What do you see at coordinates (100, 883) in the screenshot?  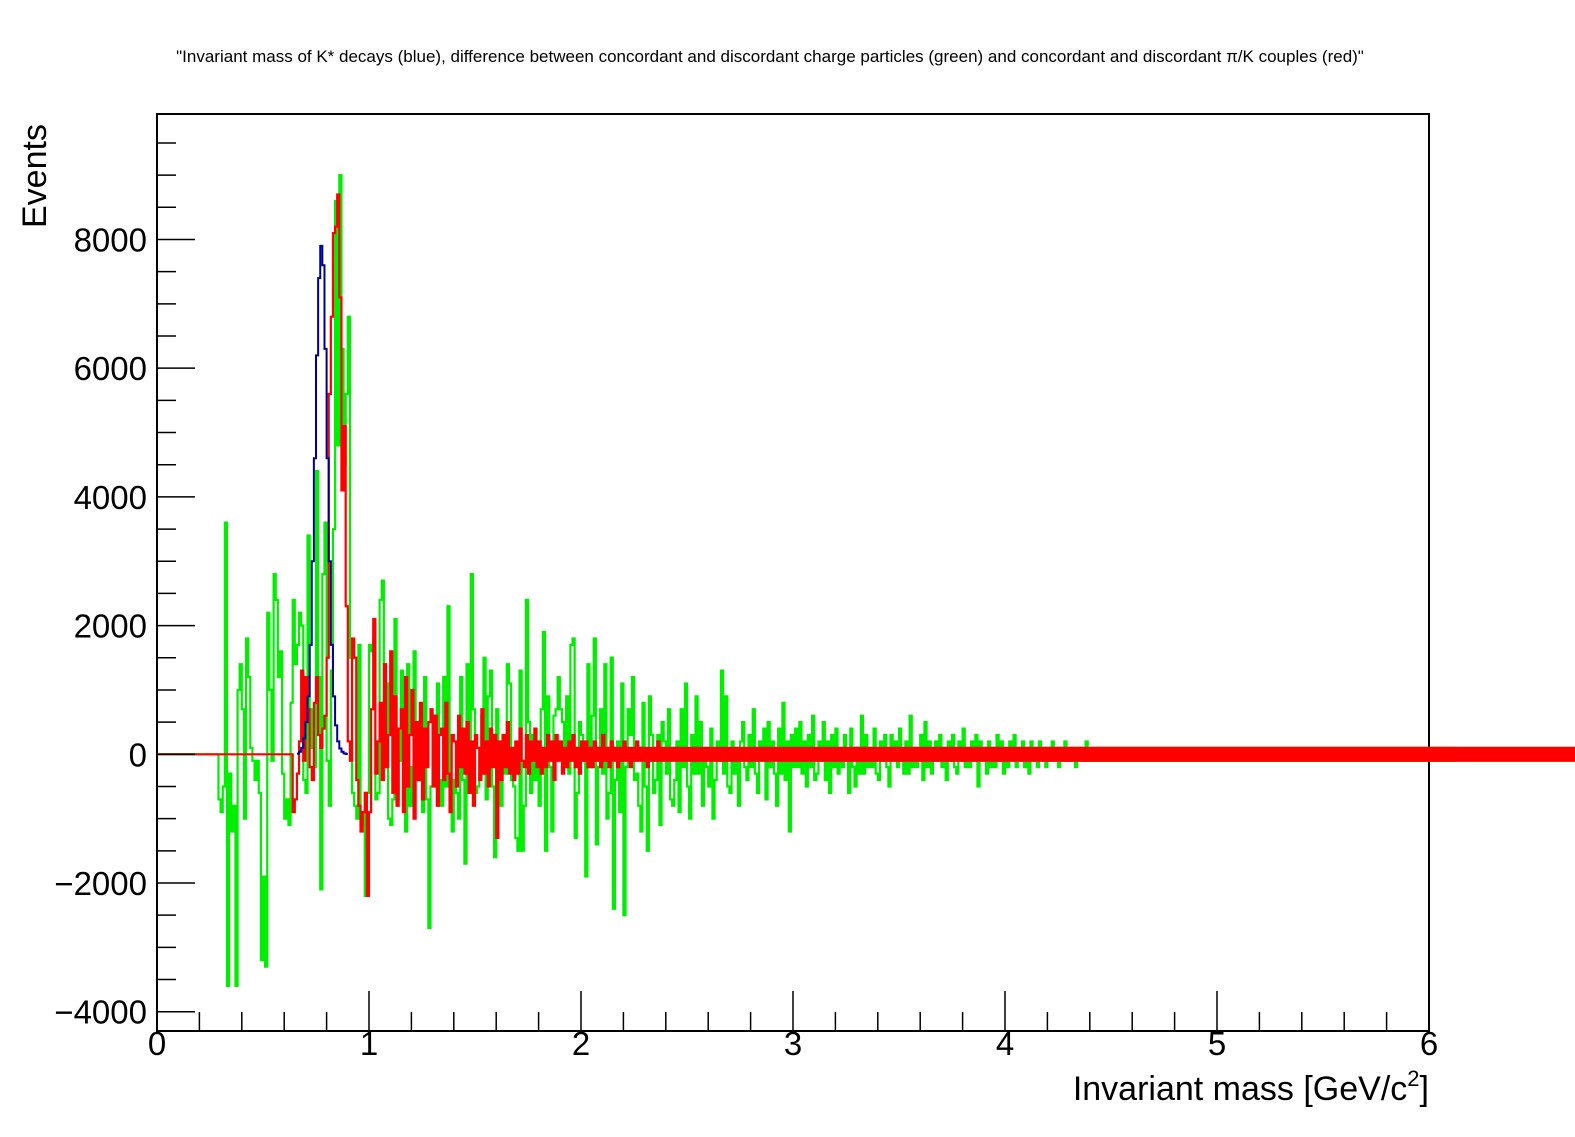 I see `y-tick-label: −2000` at bounding box center [100, 883].